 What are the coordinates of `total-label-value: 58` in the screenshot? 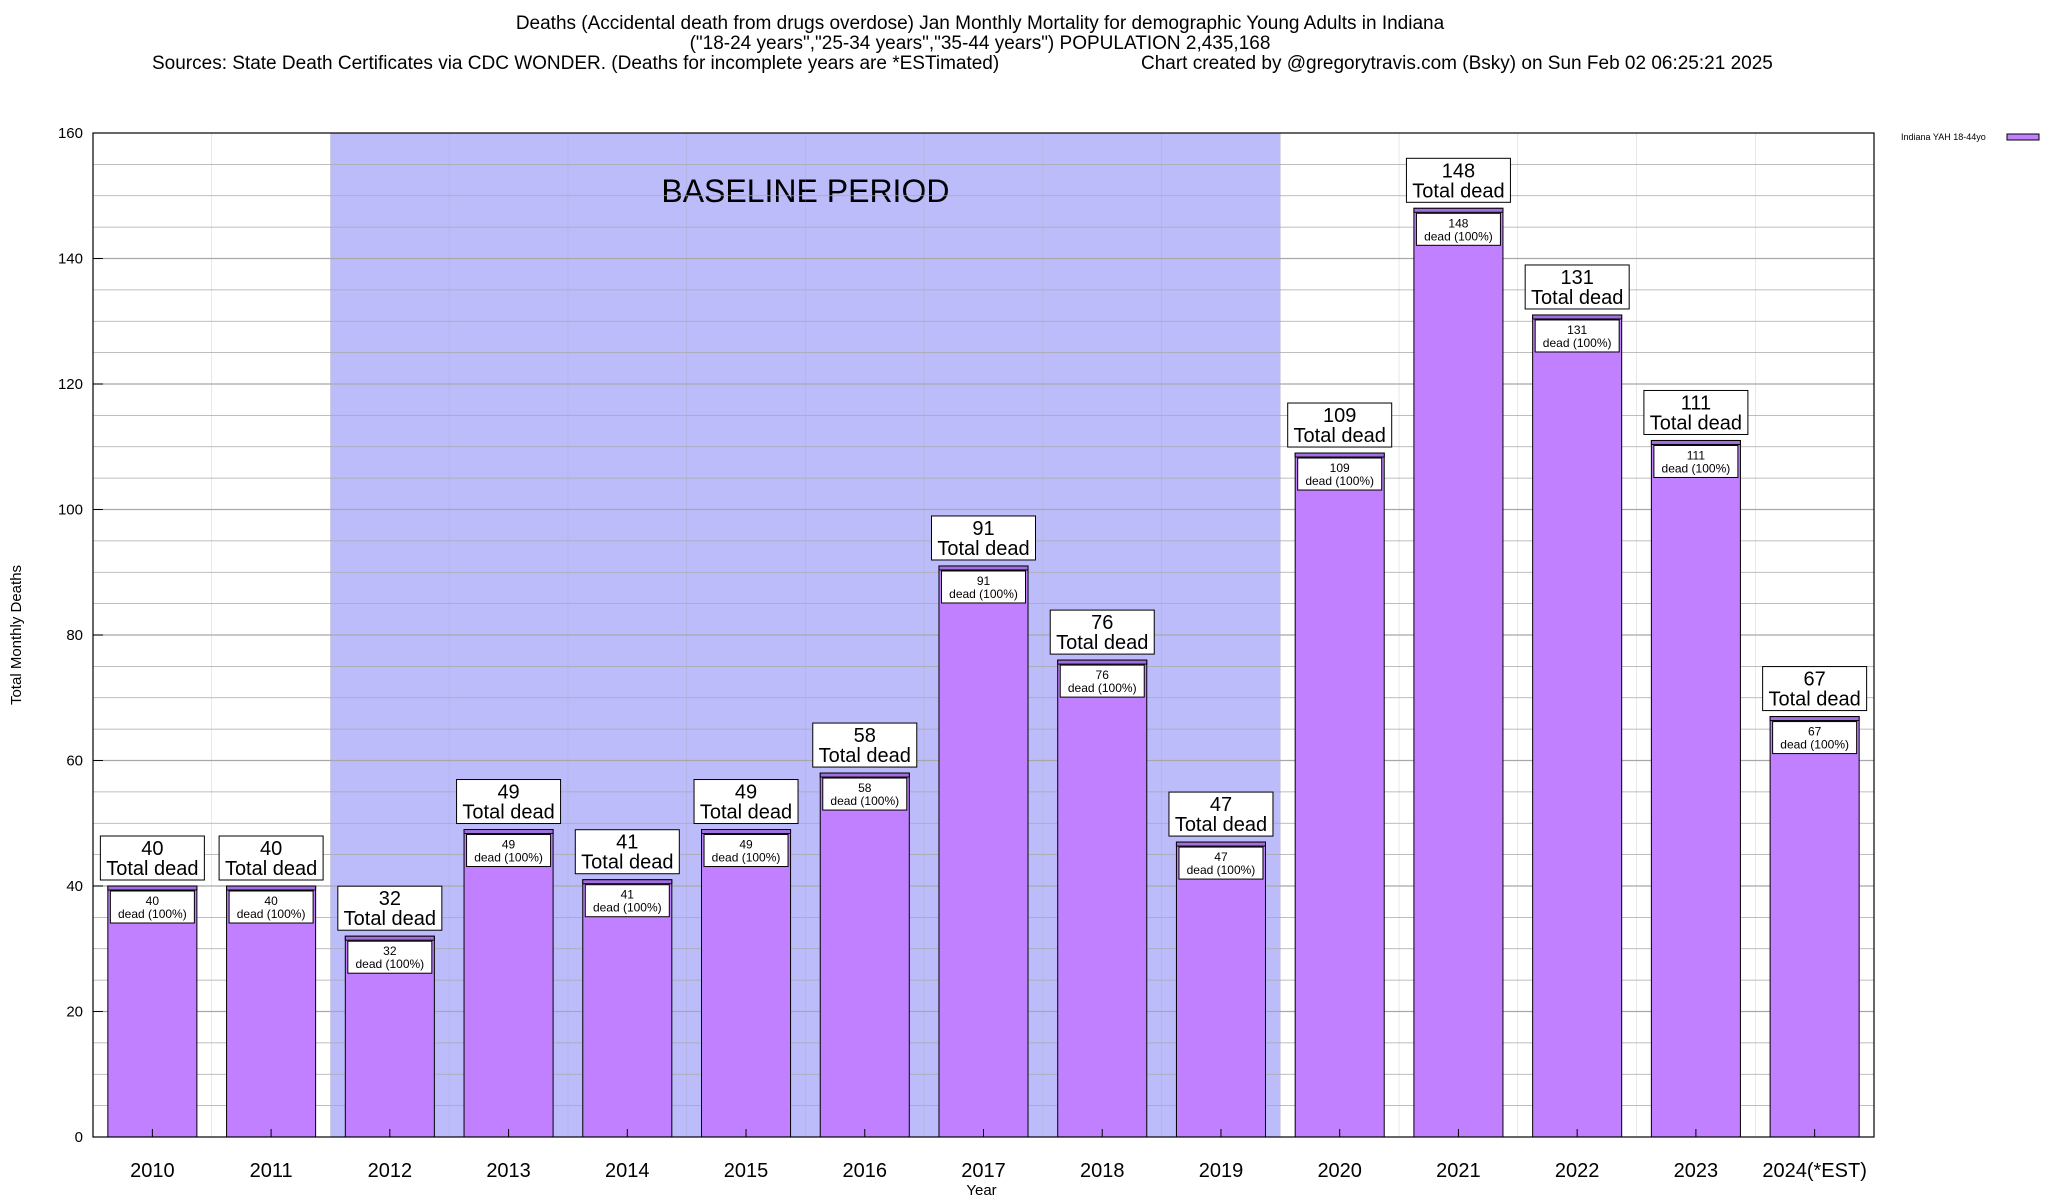 It's located at (865, 736).